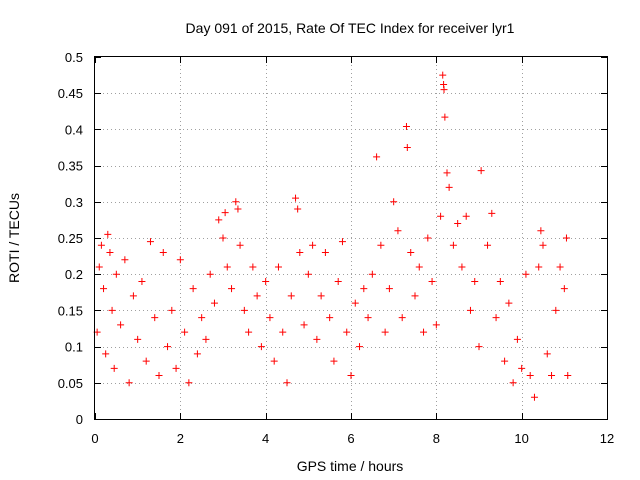  What do you see at coordinates (14, 238) in the screenshot?
I see `y-axis-label: ROTI / TECUs` at bounding box center [14, 238].